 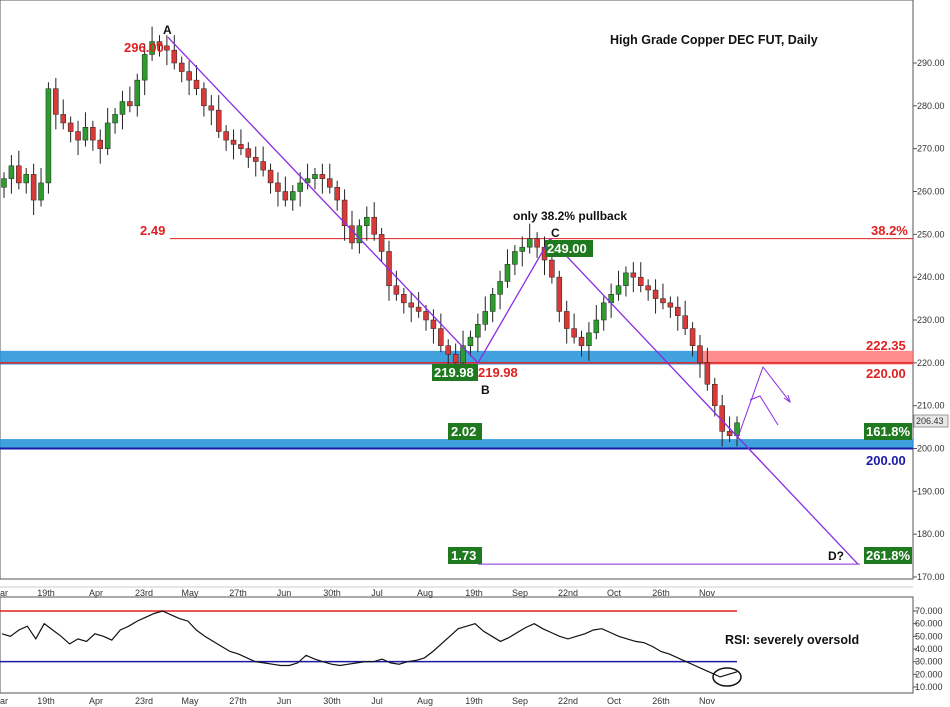 What do you see at coordinates (931, 149) in the screenshot?
I see `price-tick-label: 270.00` at bounding box center [931, 149].